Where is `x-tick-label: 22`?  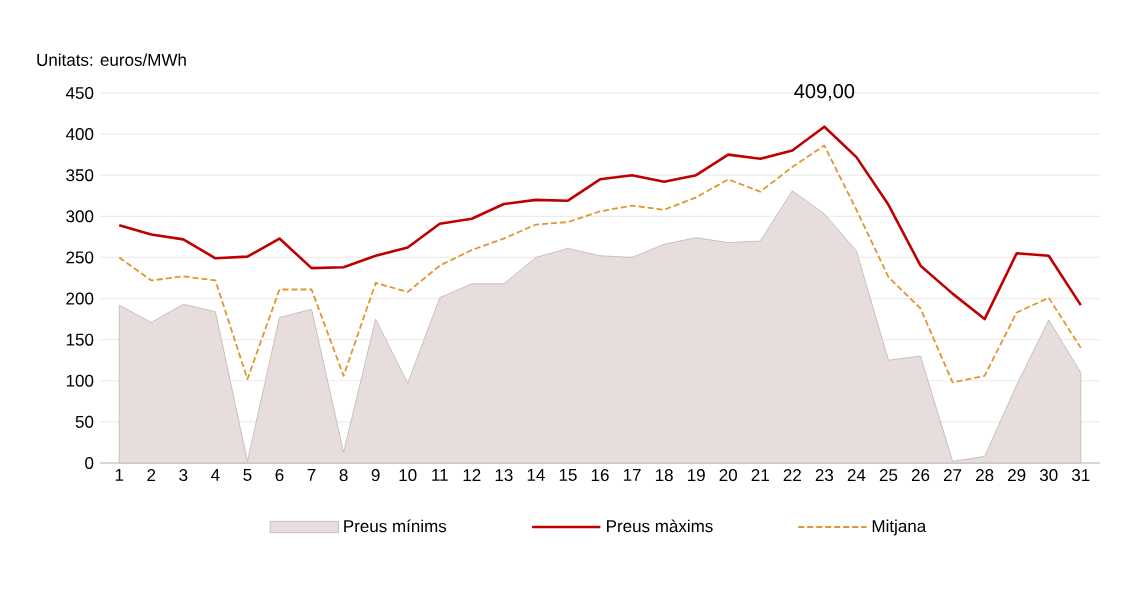 x-tick-label: 22 is located at coordinates (792, 475).